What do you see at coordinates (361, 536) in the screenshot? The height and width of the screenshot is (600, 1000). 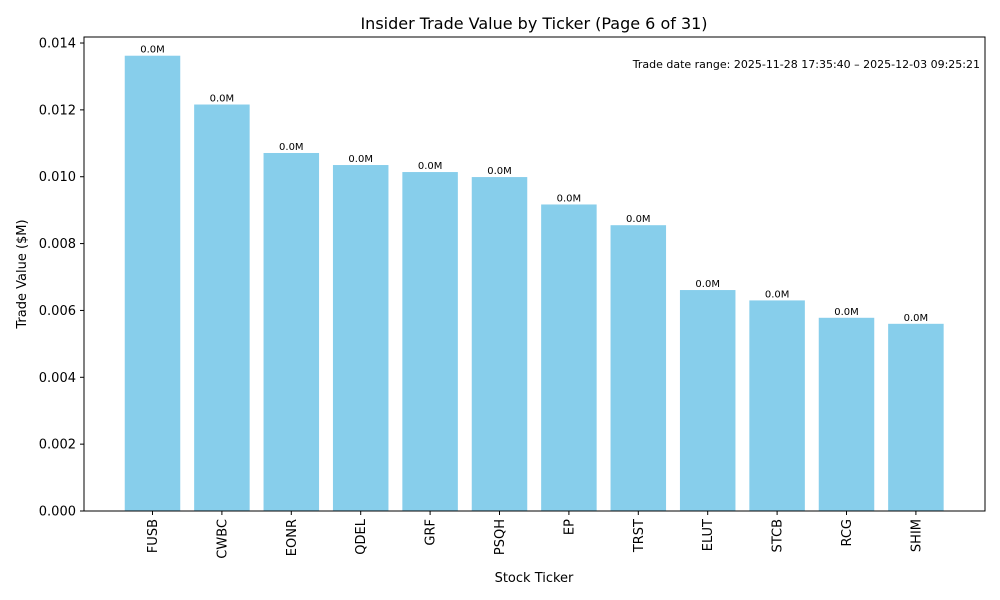 I see `x-tick-label: QDEL` at bounding box center [361, 536].